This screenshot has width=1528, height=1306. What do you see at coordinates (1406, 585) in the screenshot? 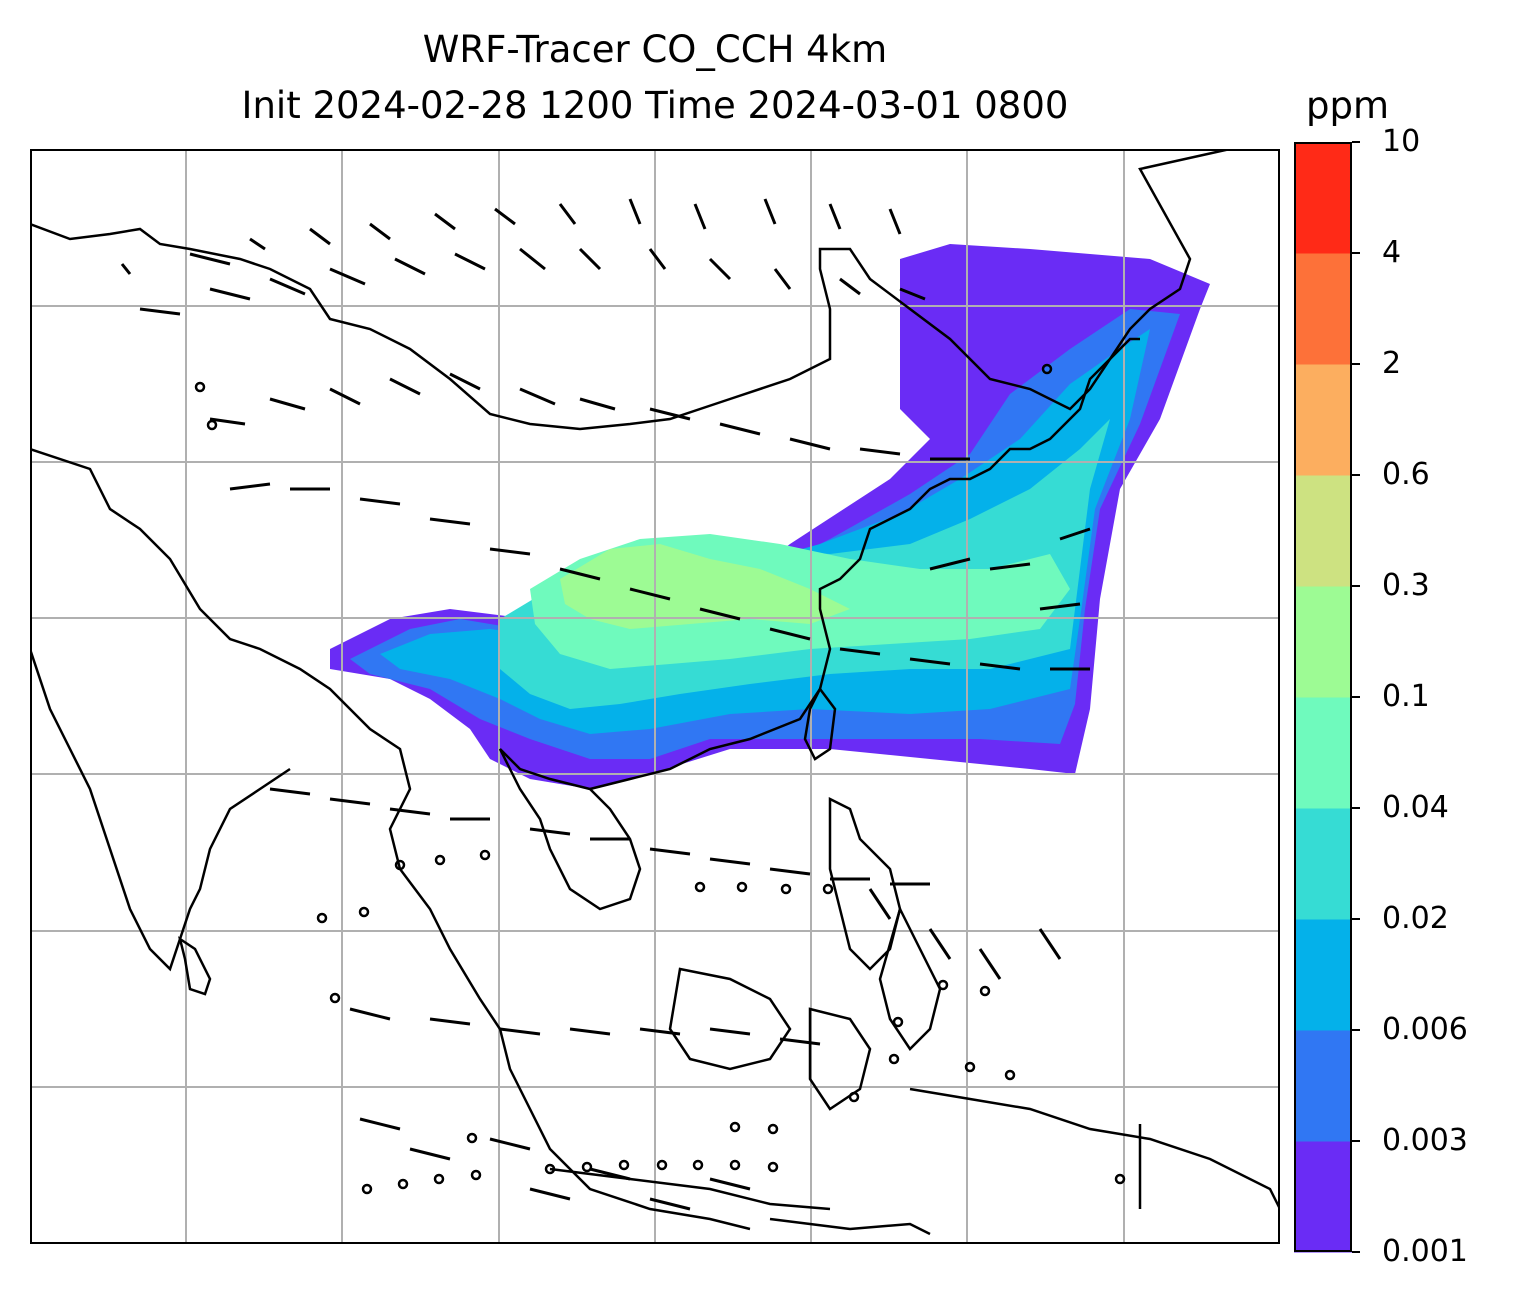
I see `colorbar-tick-label: 0.3` at bounding box center [1406, 585].